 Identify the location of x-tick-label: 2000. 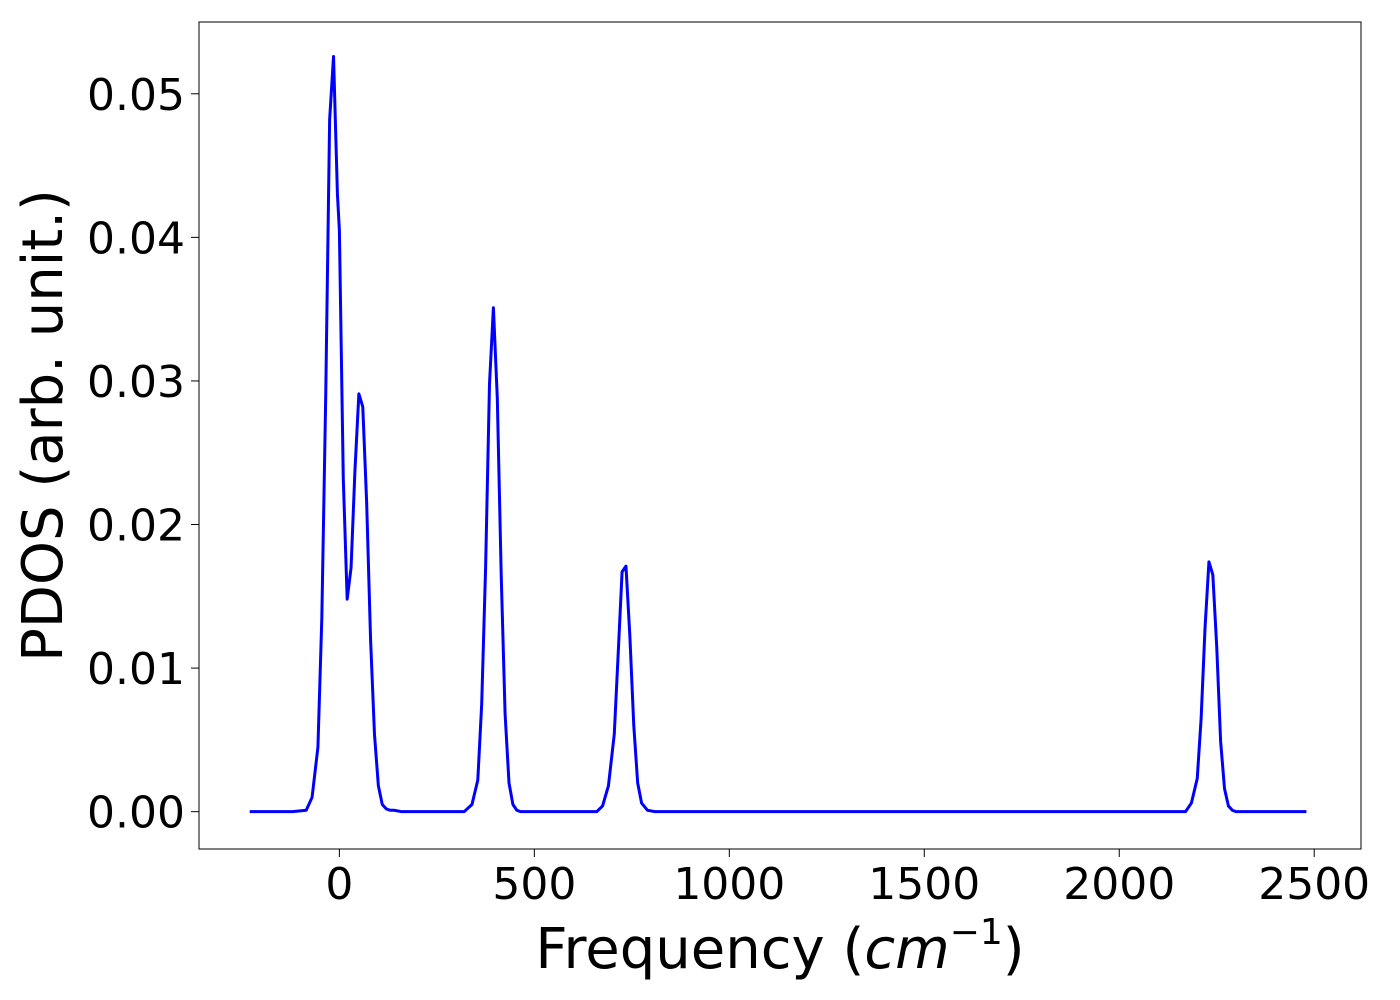
(1119, 884).